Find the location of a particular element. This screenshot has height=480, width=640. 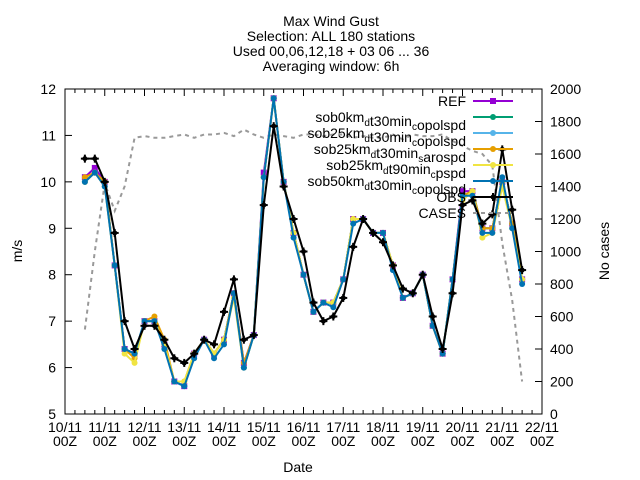

legend-label-part: REF is located at coordinates (452, 101).